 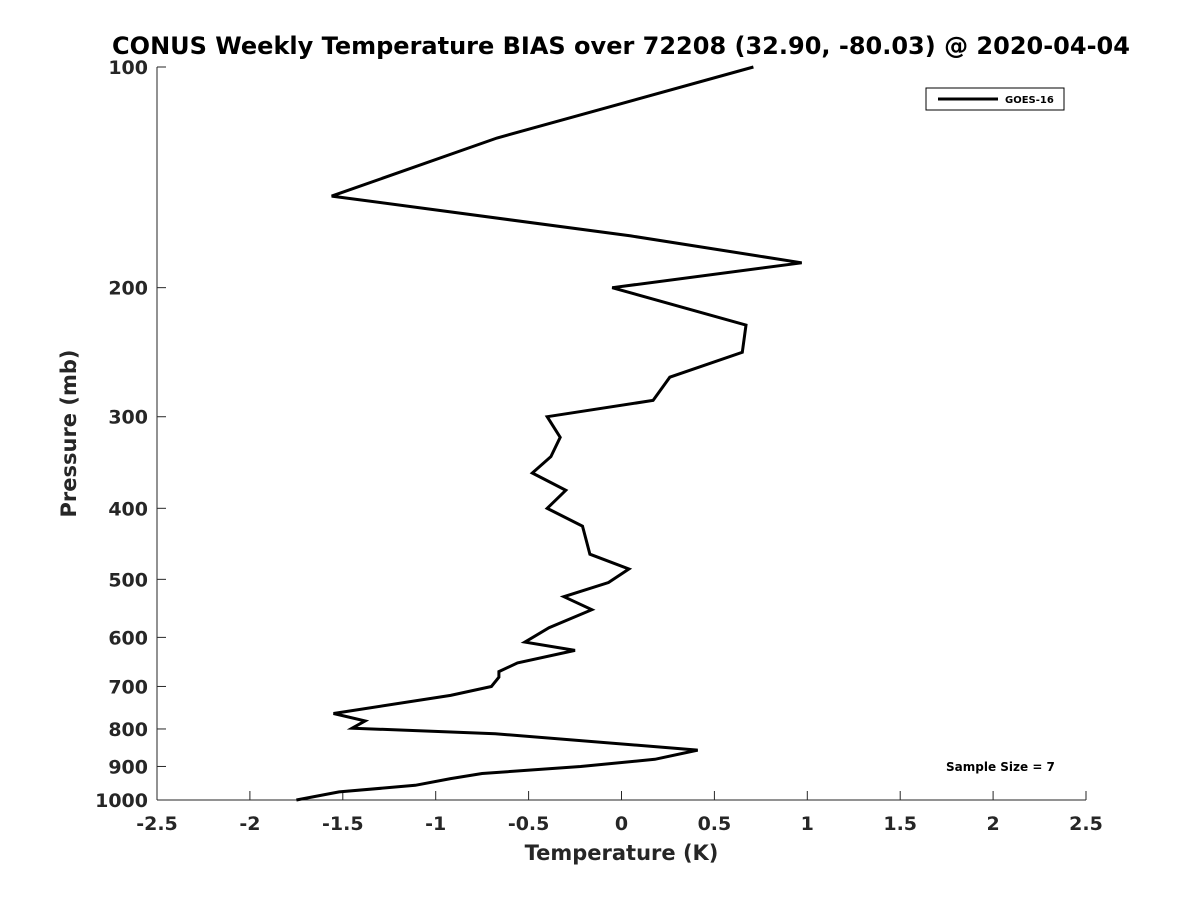 I want to click on y-tick-label: 600, so click(x=128, y=638).